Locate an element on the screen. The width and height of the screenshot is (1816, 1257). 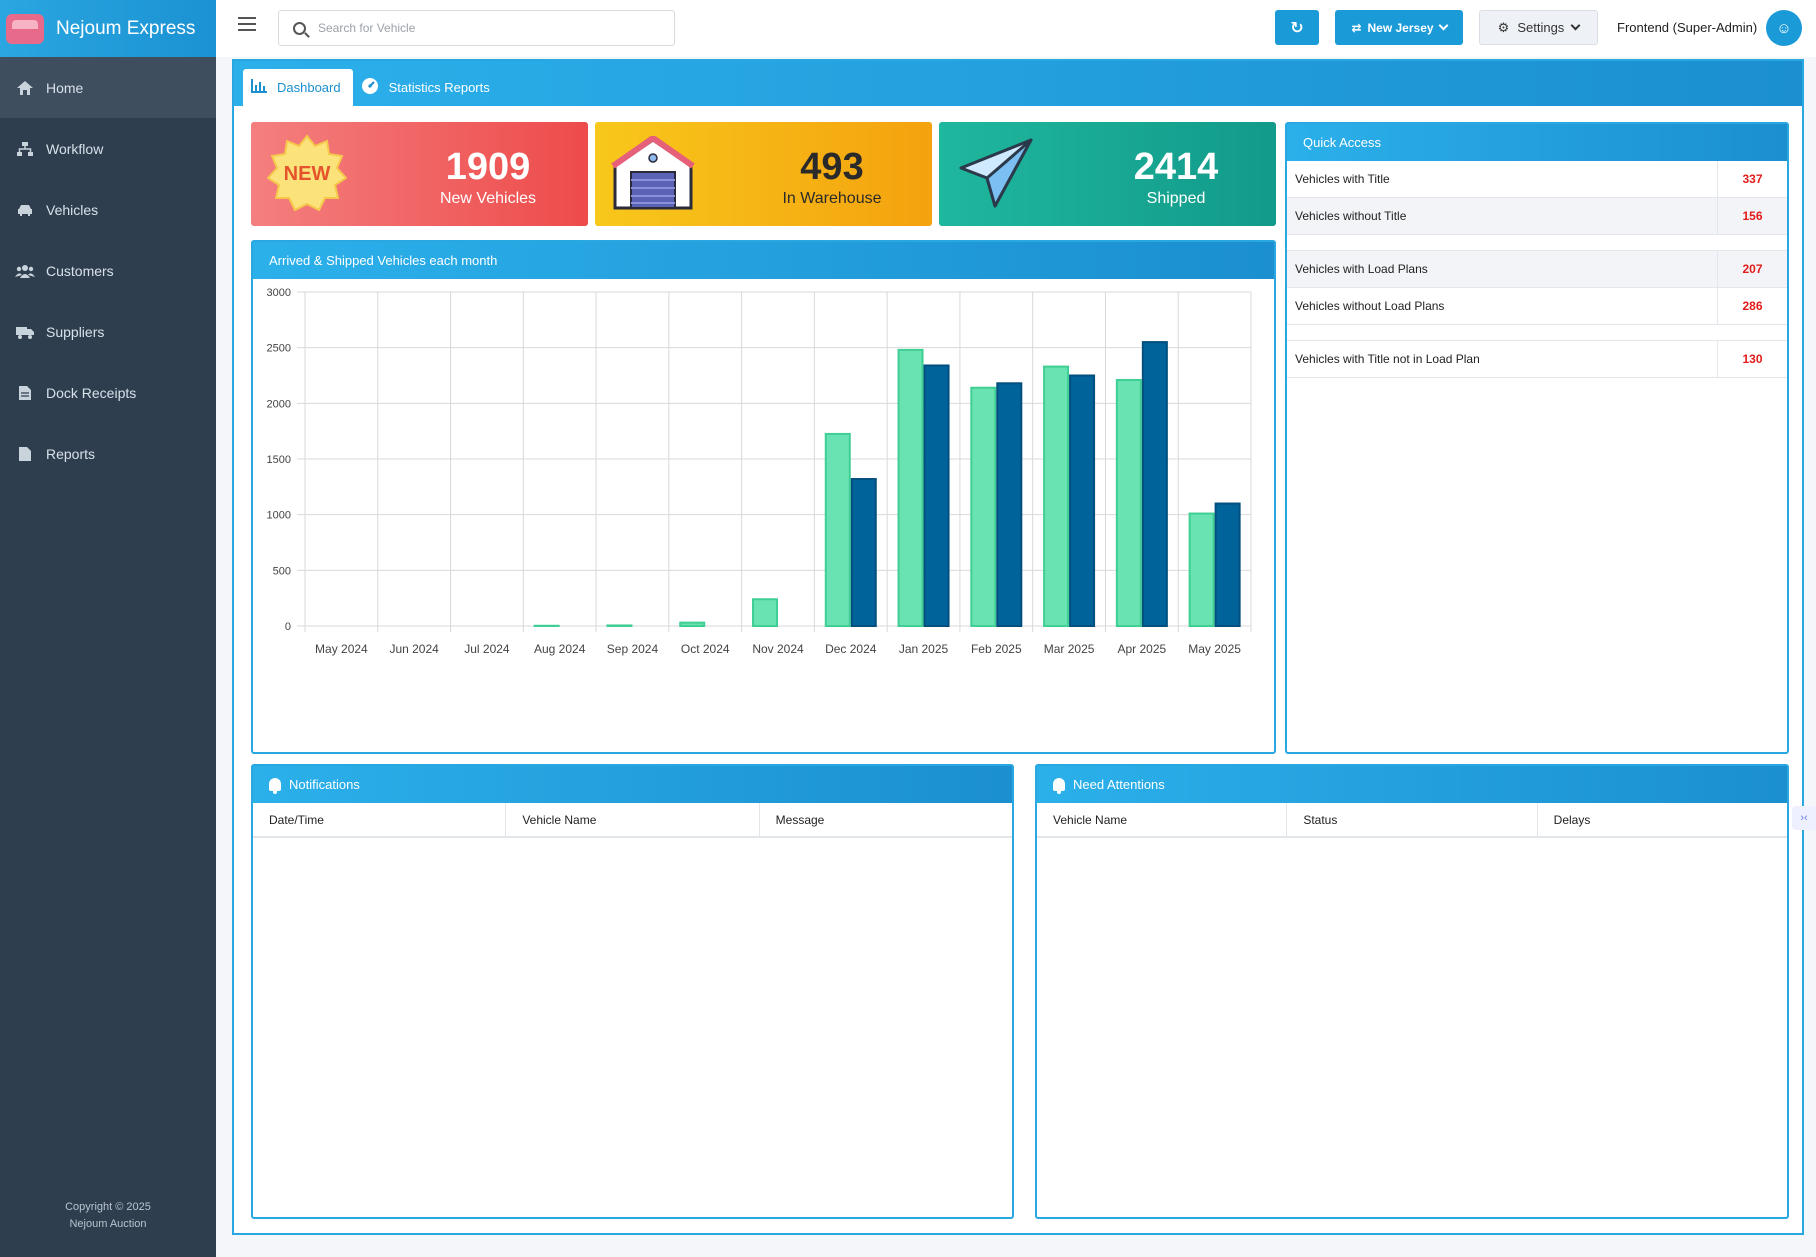
quick-access-count: 207 is located at coordinates (1752, 269).